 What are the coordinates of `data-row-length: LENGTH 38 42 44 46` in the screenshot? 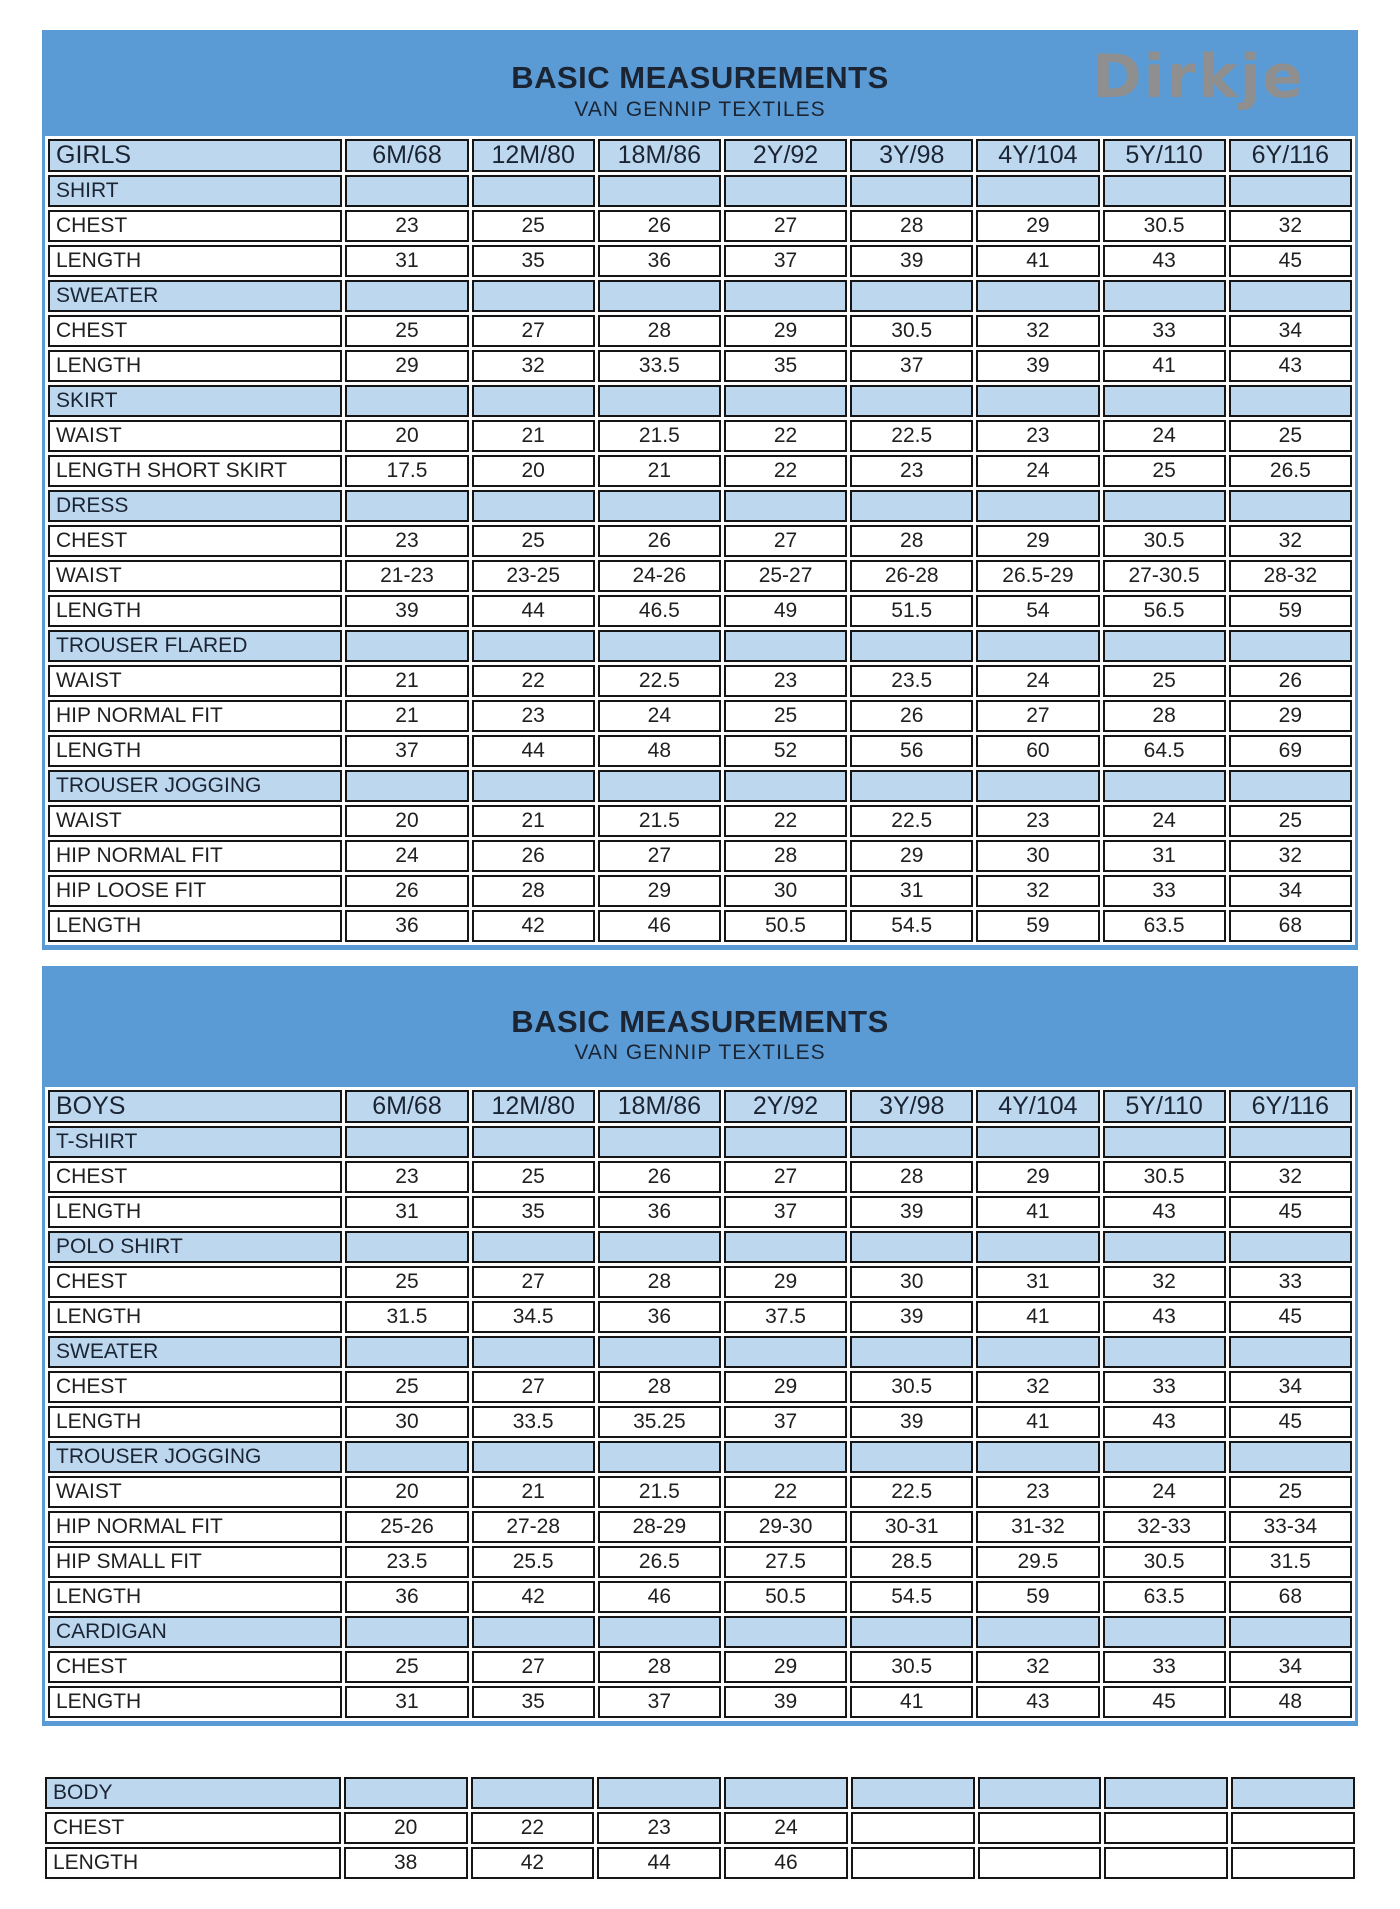 It's located at (700, 1863).